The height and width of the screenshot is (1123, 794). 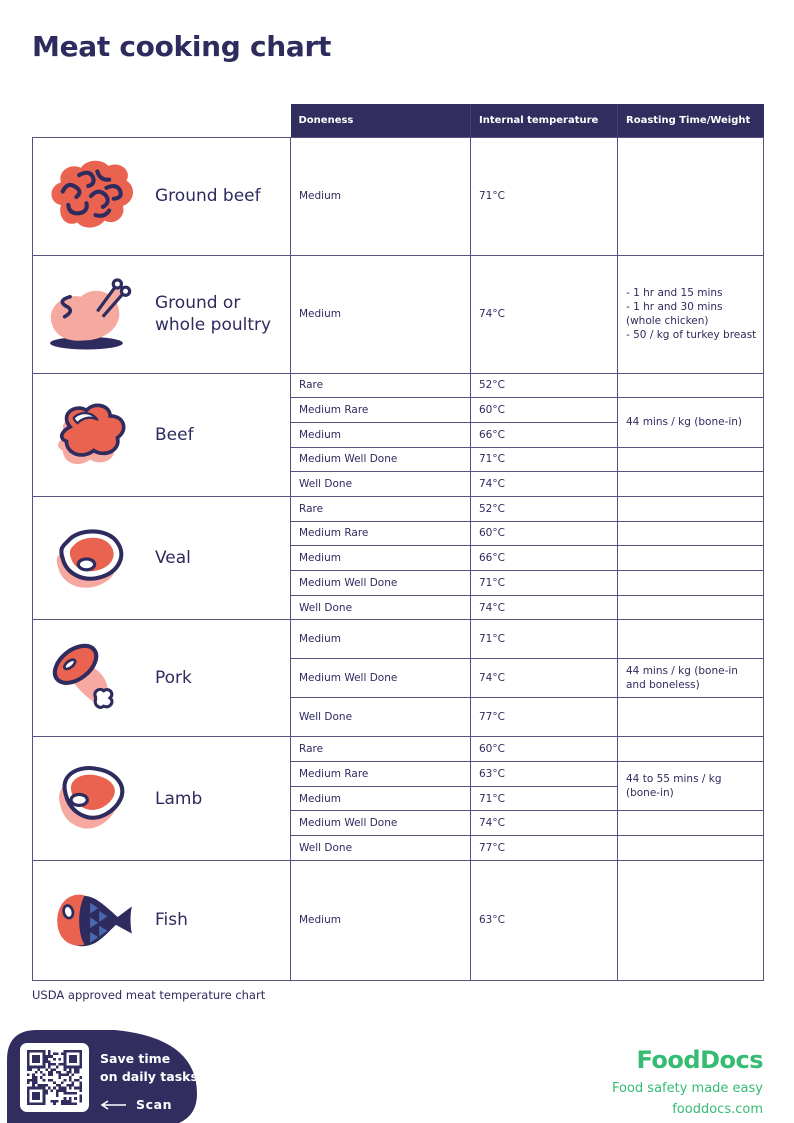 I want to click on promo-headline: Save time on daily tasks, so click(x=149, y=1068).